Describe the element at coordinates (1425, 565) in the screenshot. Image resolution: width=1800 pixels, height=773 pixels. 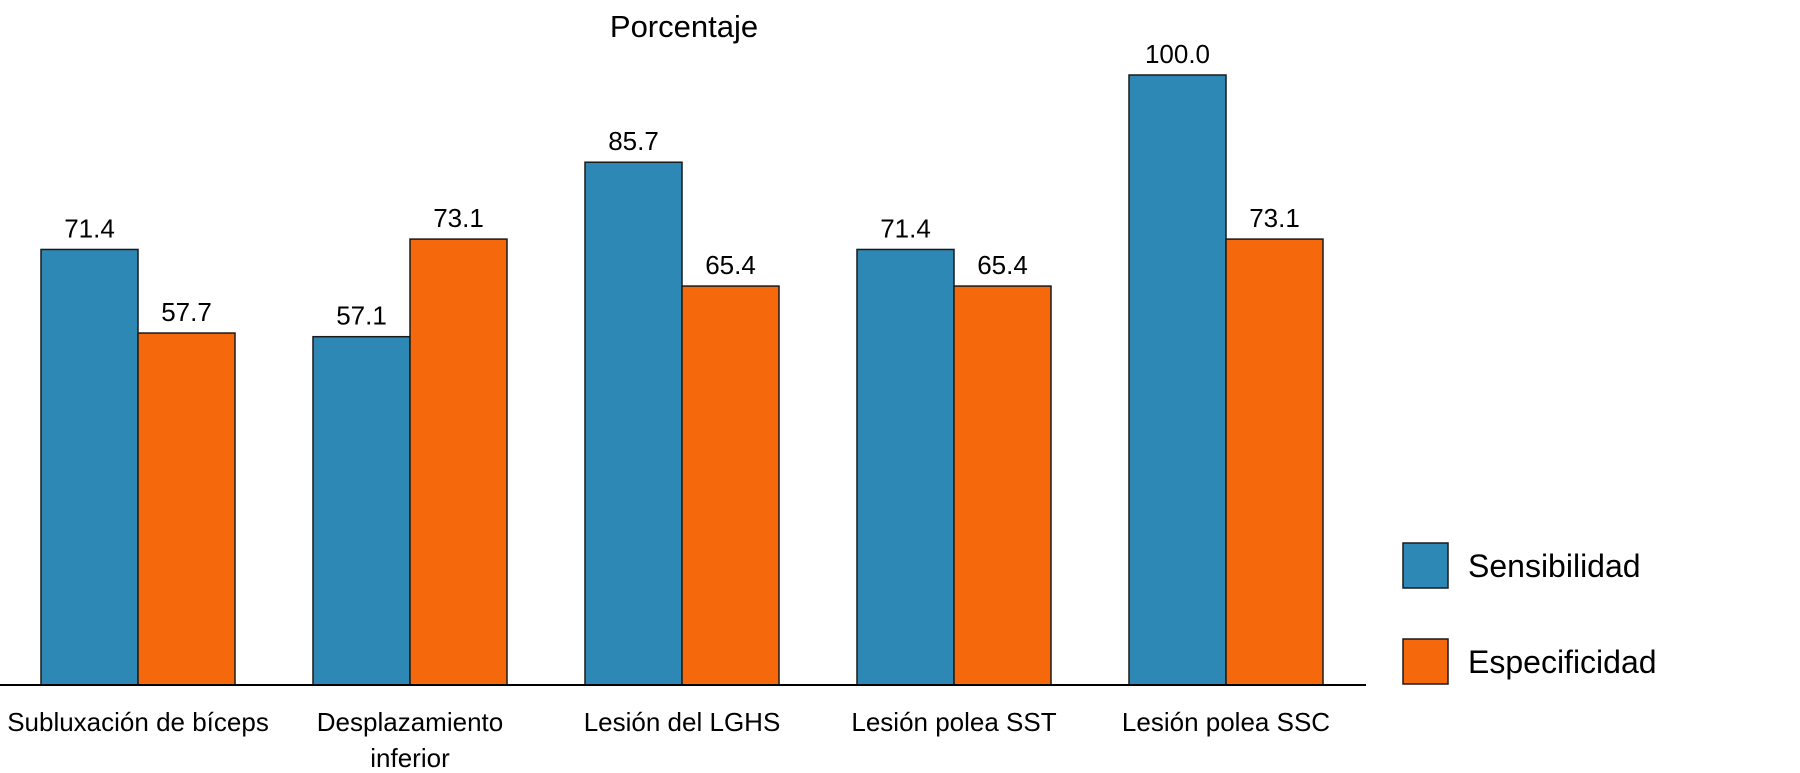
I see `legend-swatch-sensibilidad` at that location.